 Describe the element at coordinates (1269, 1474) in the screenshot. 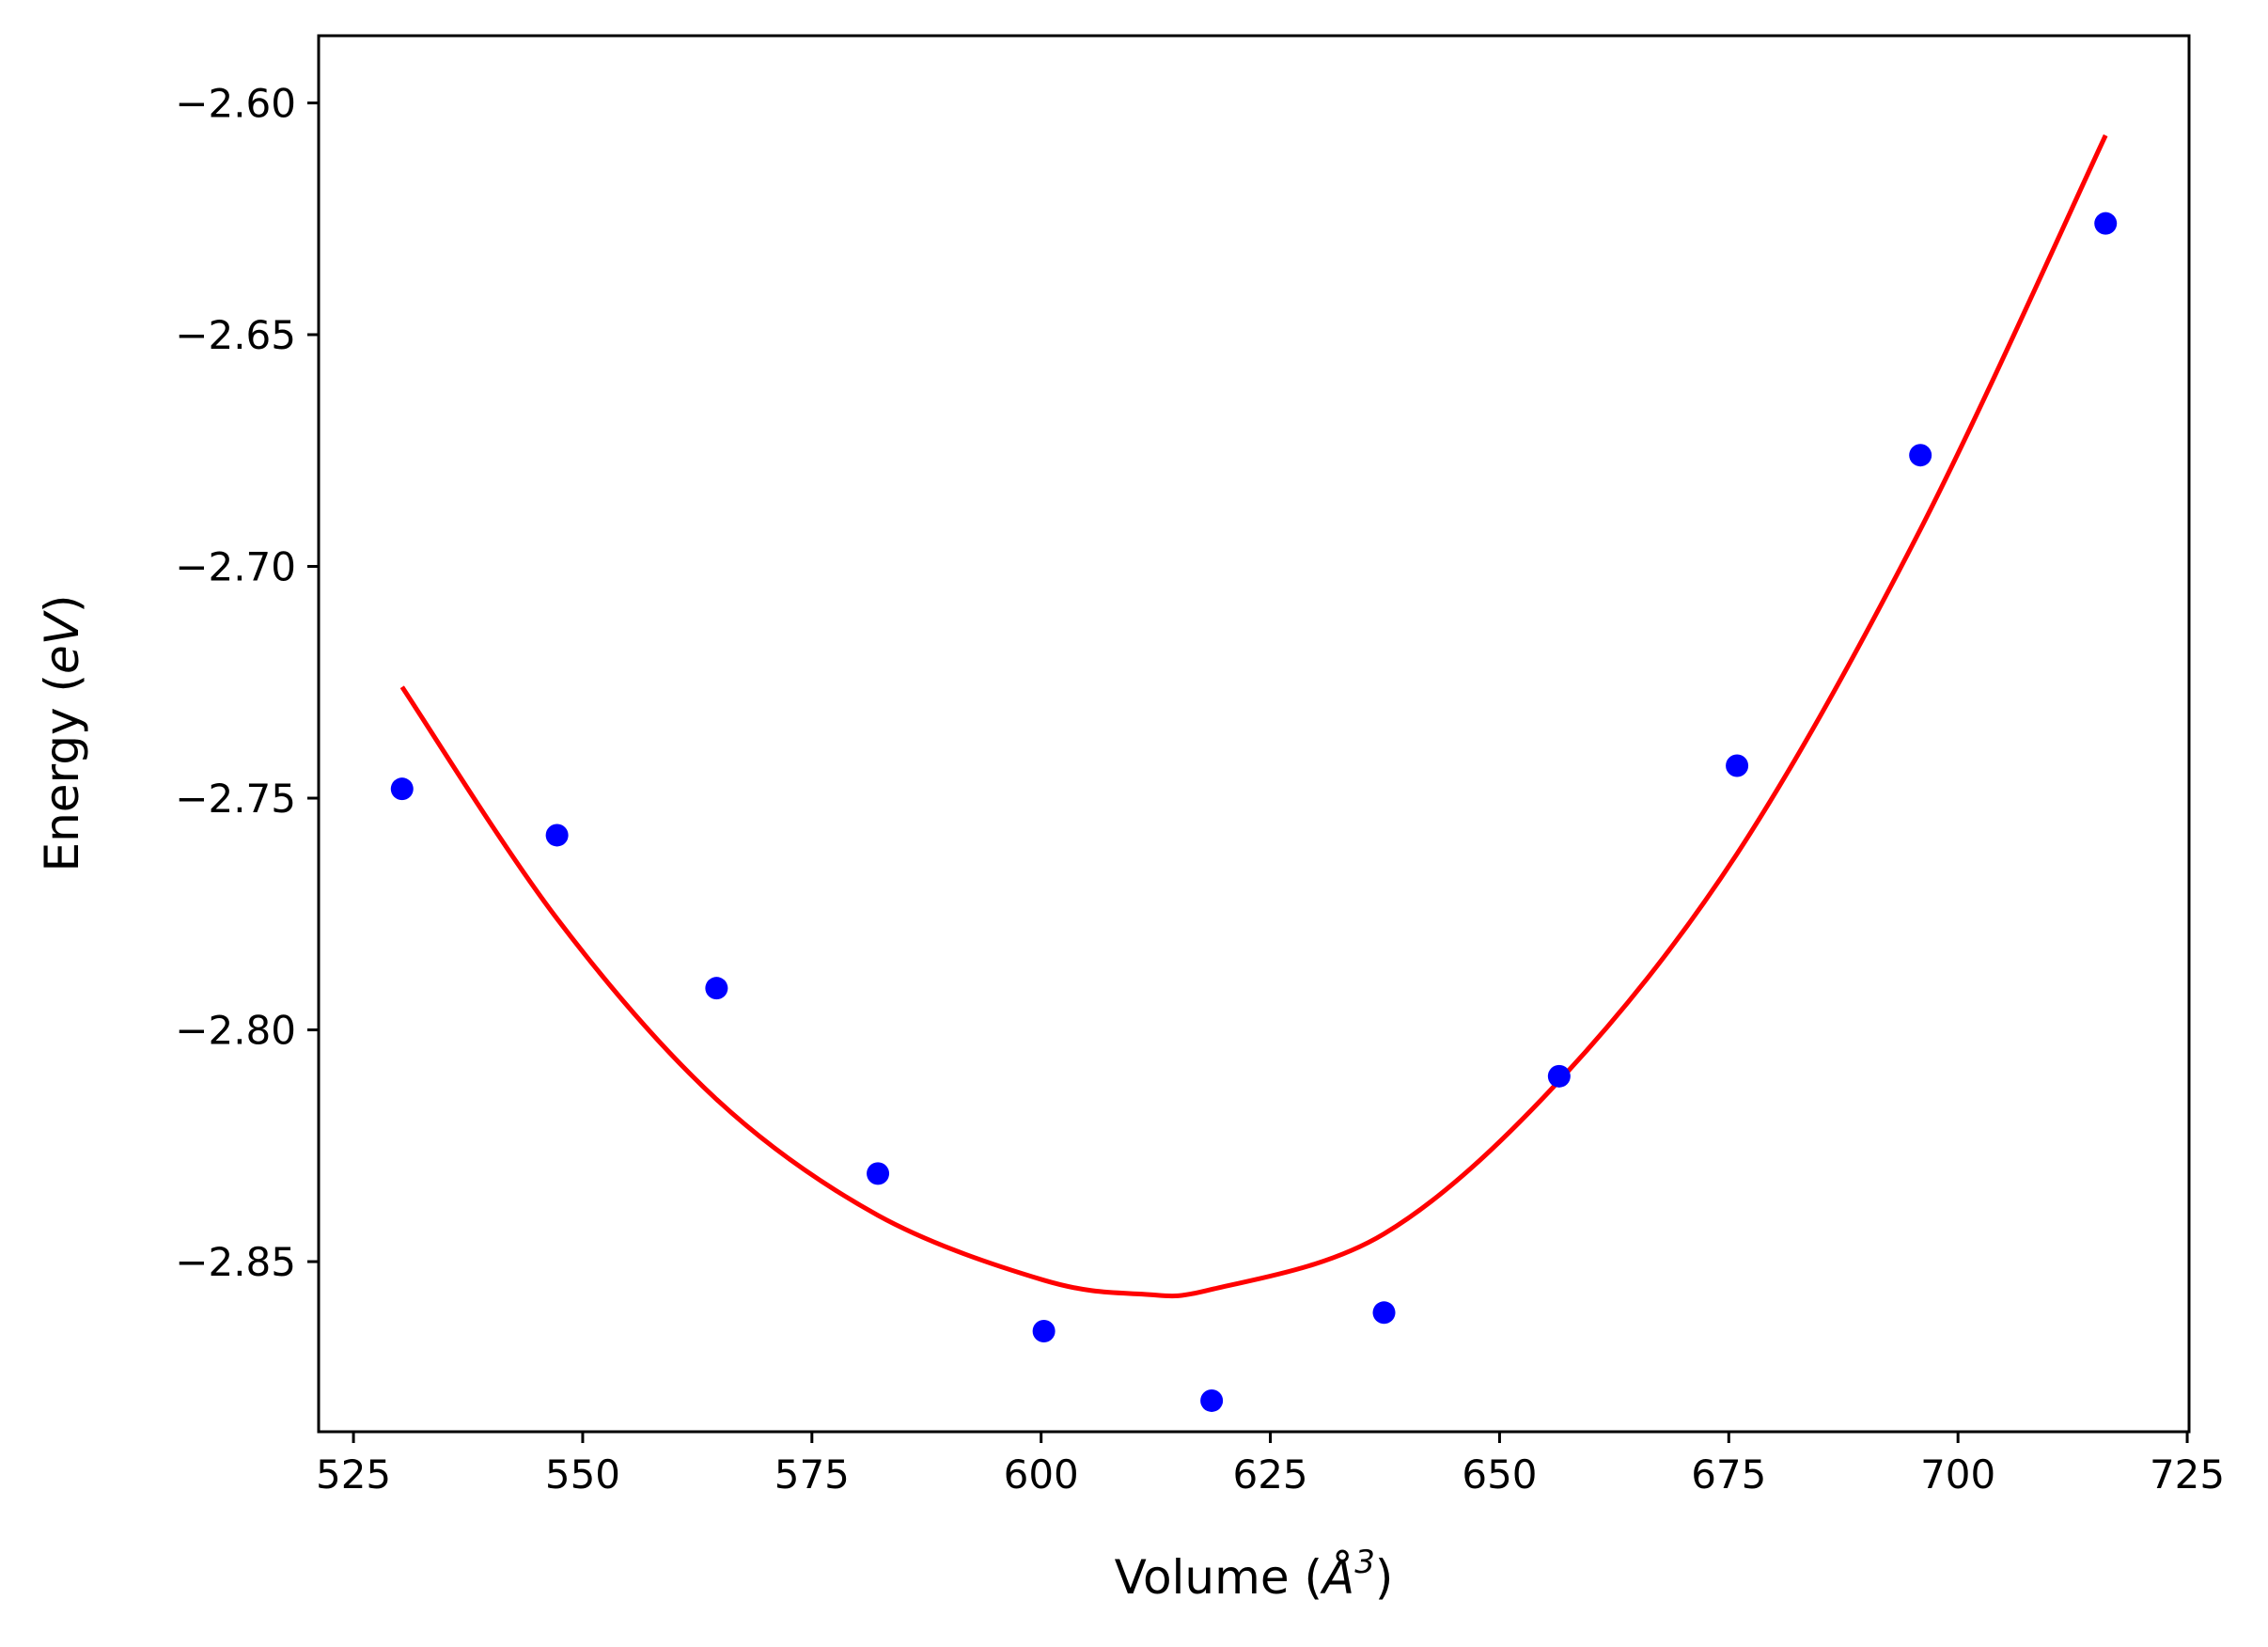

I see `x-tick-label: 625` at that location.